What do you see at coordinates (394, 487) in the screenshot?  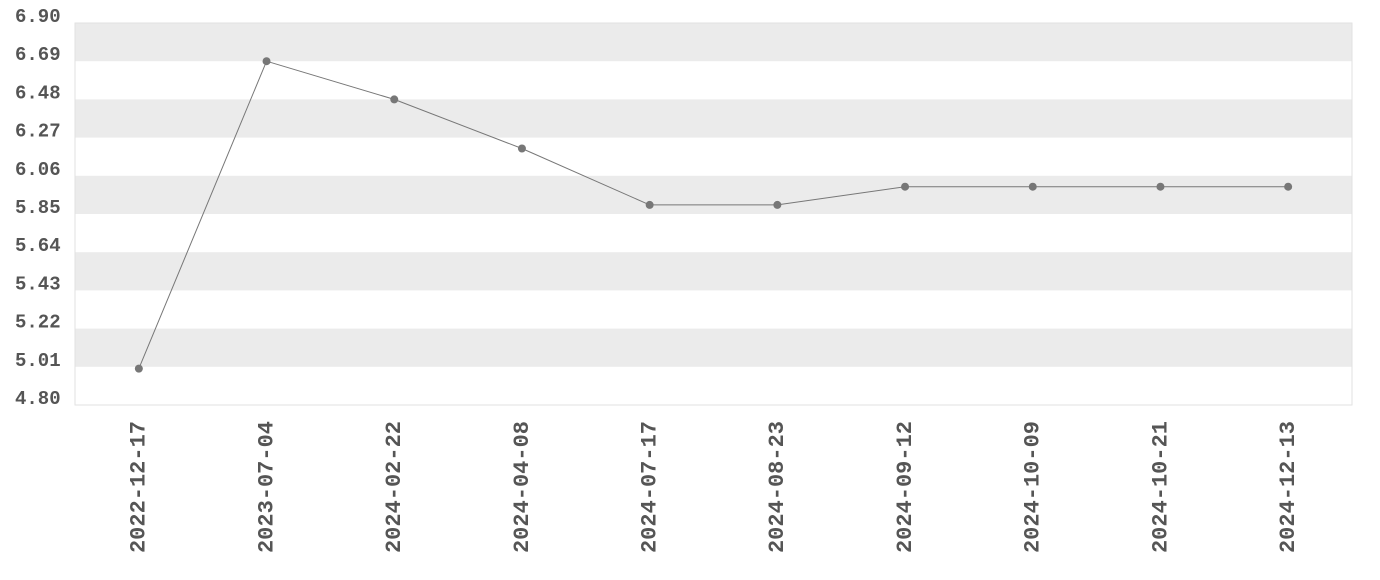 I see `x-tick-label: 2024-02-22` at bounding box center [394, 487].